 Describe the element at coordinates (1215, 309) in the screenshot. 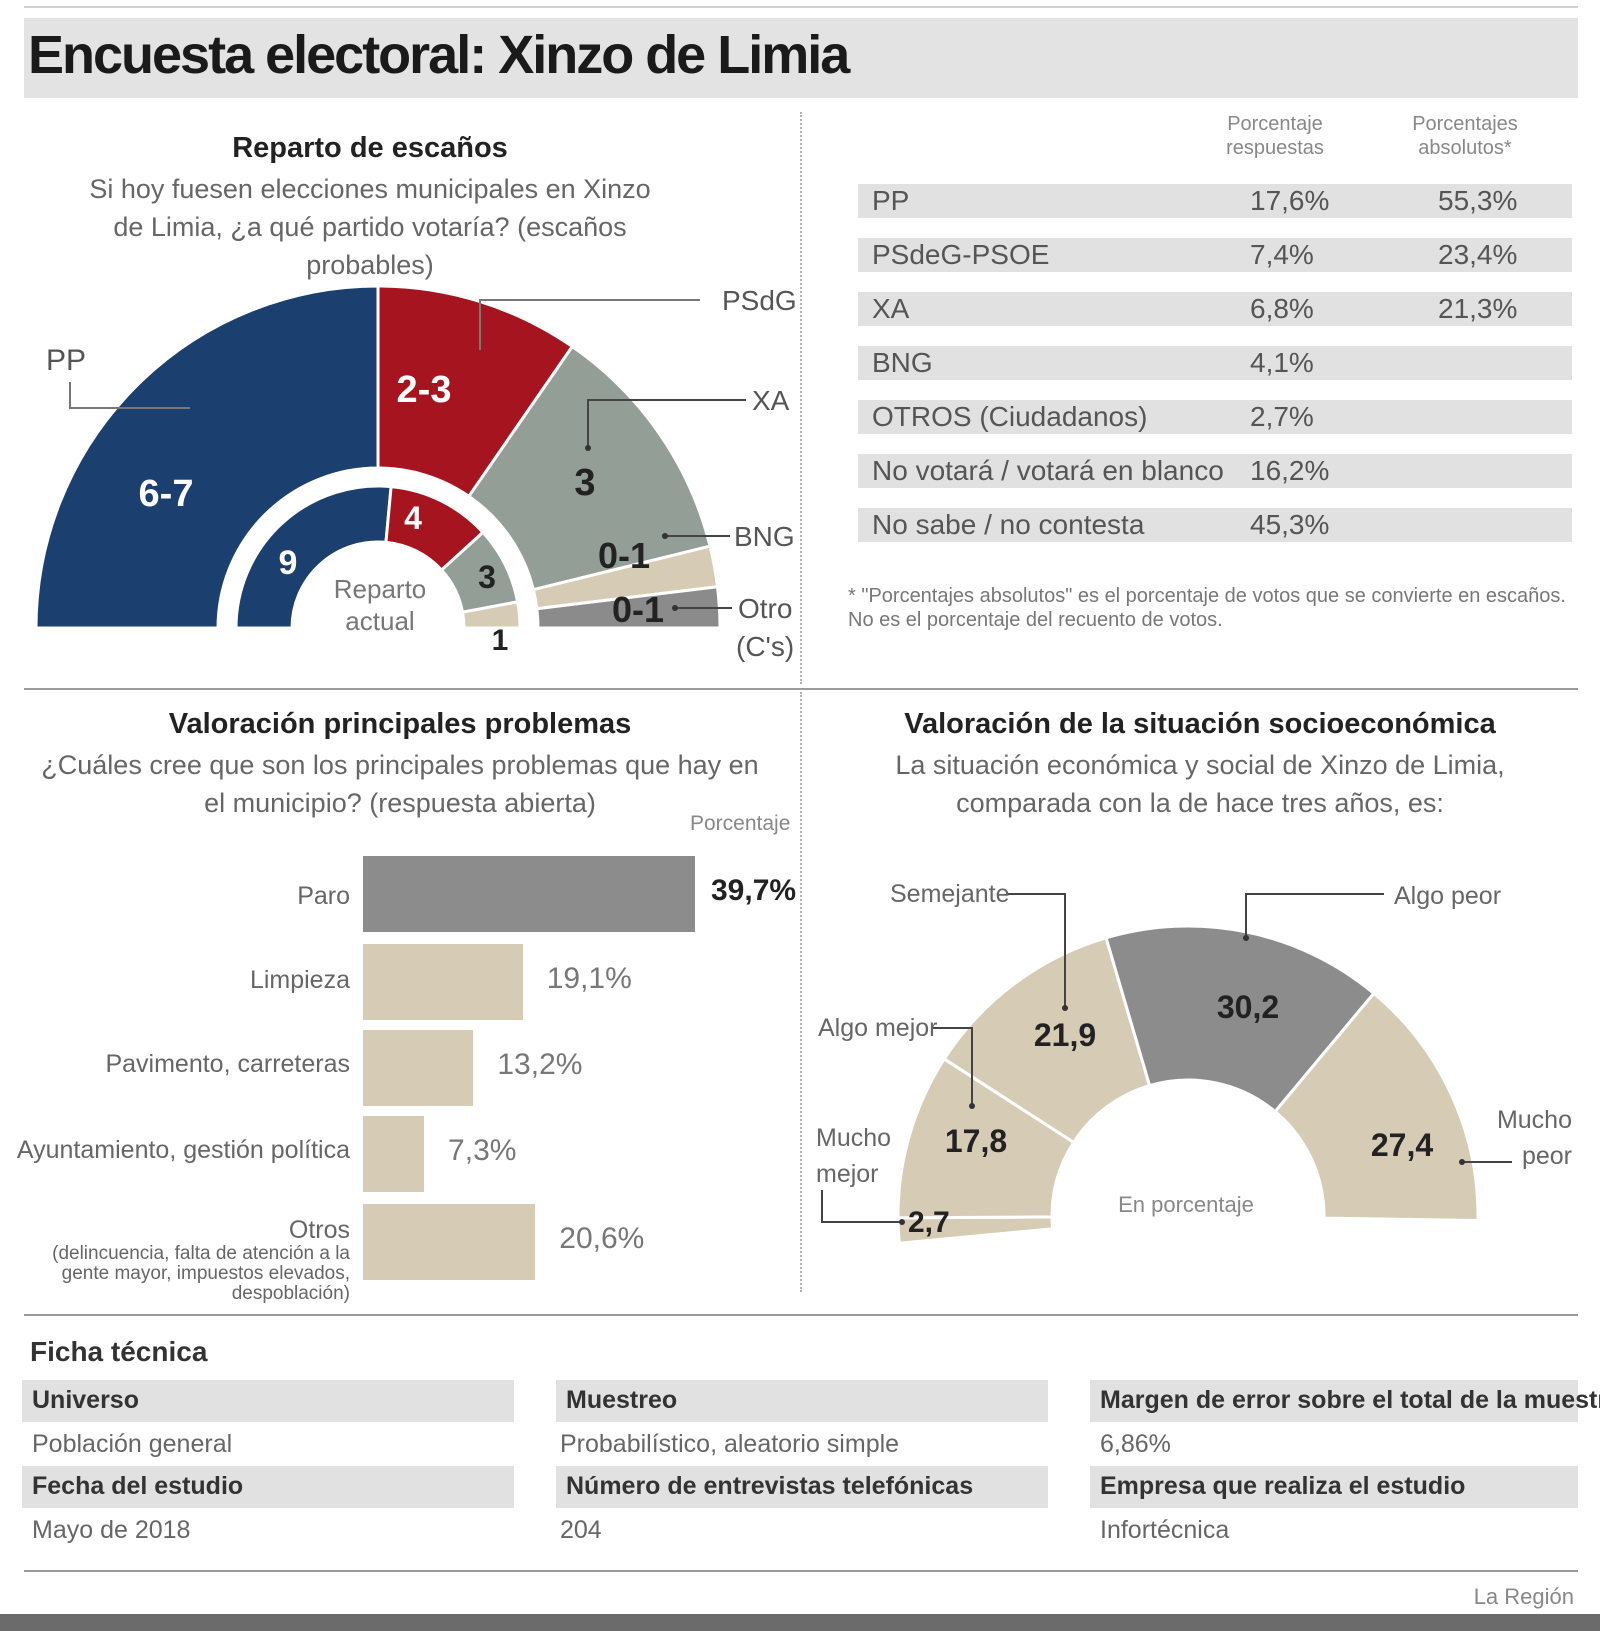

I see `table-row: XA 6,8% 21,3%` at that location.